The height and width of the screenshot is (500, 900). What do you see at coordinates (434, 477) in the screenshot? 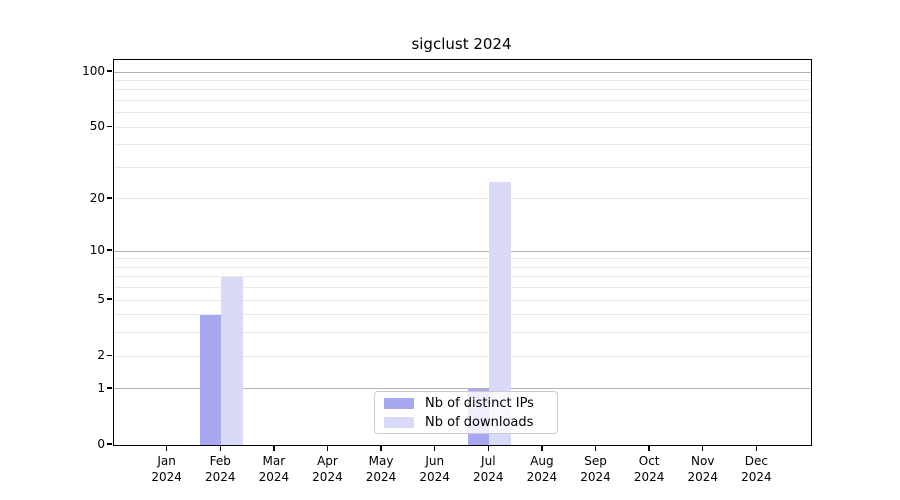
I see `x-tick-year-jun: 2024` at bounding box center [434, 477].